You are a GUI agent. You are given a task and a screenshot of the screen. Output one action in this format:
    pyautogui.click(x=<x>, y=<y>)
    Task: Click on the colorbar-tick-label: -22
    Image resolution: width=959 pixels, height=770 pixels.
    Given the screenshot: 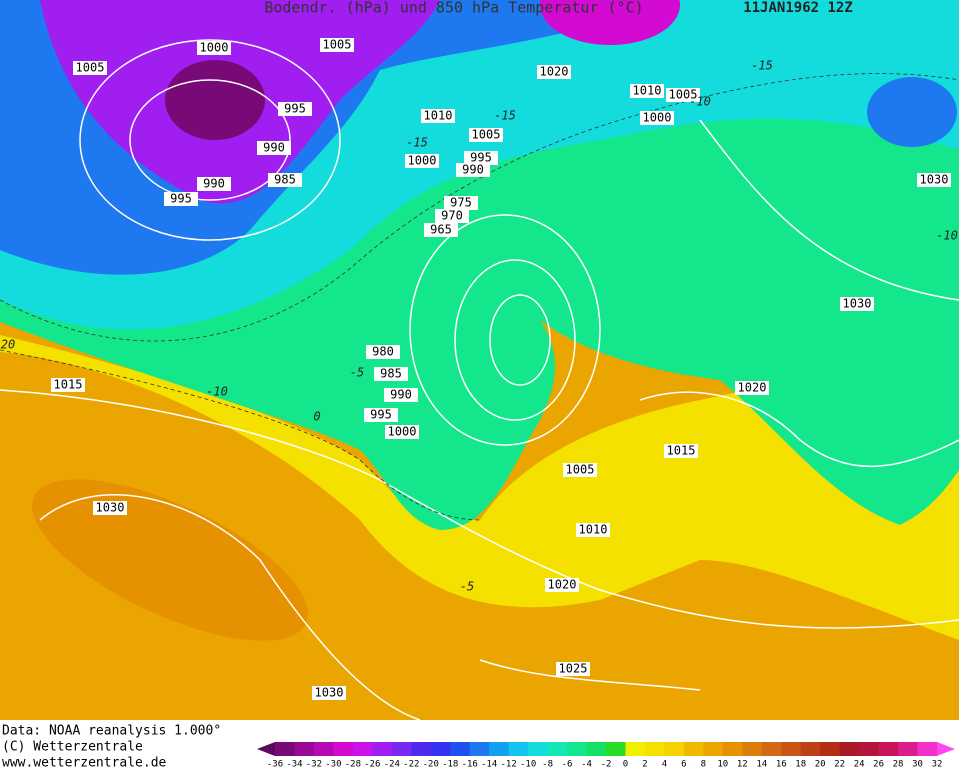 What is the action you would take?
    pyautogui.click(x=411, y=765)
    